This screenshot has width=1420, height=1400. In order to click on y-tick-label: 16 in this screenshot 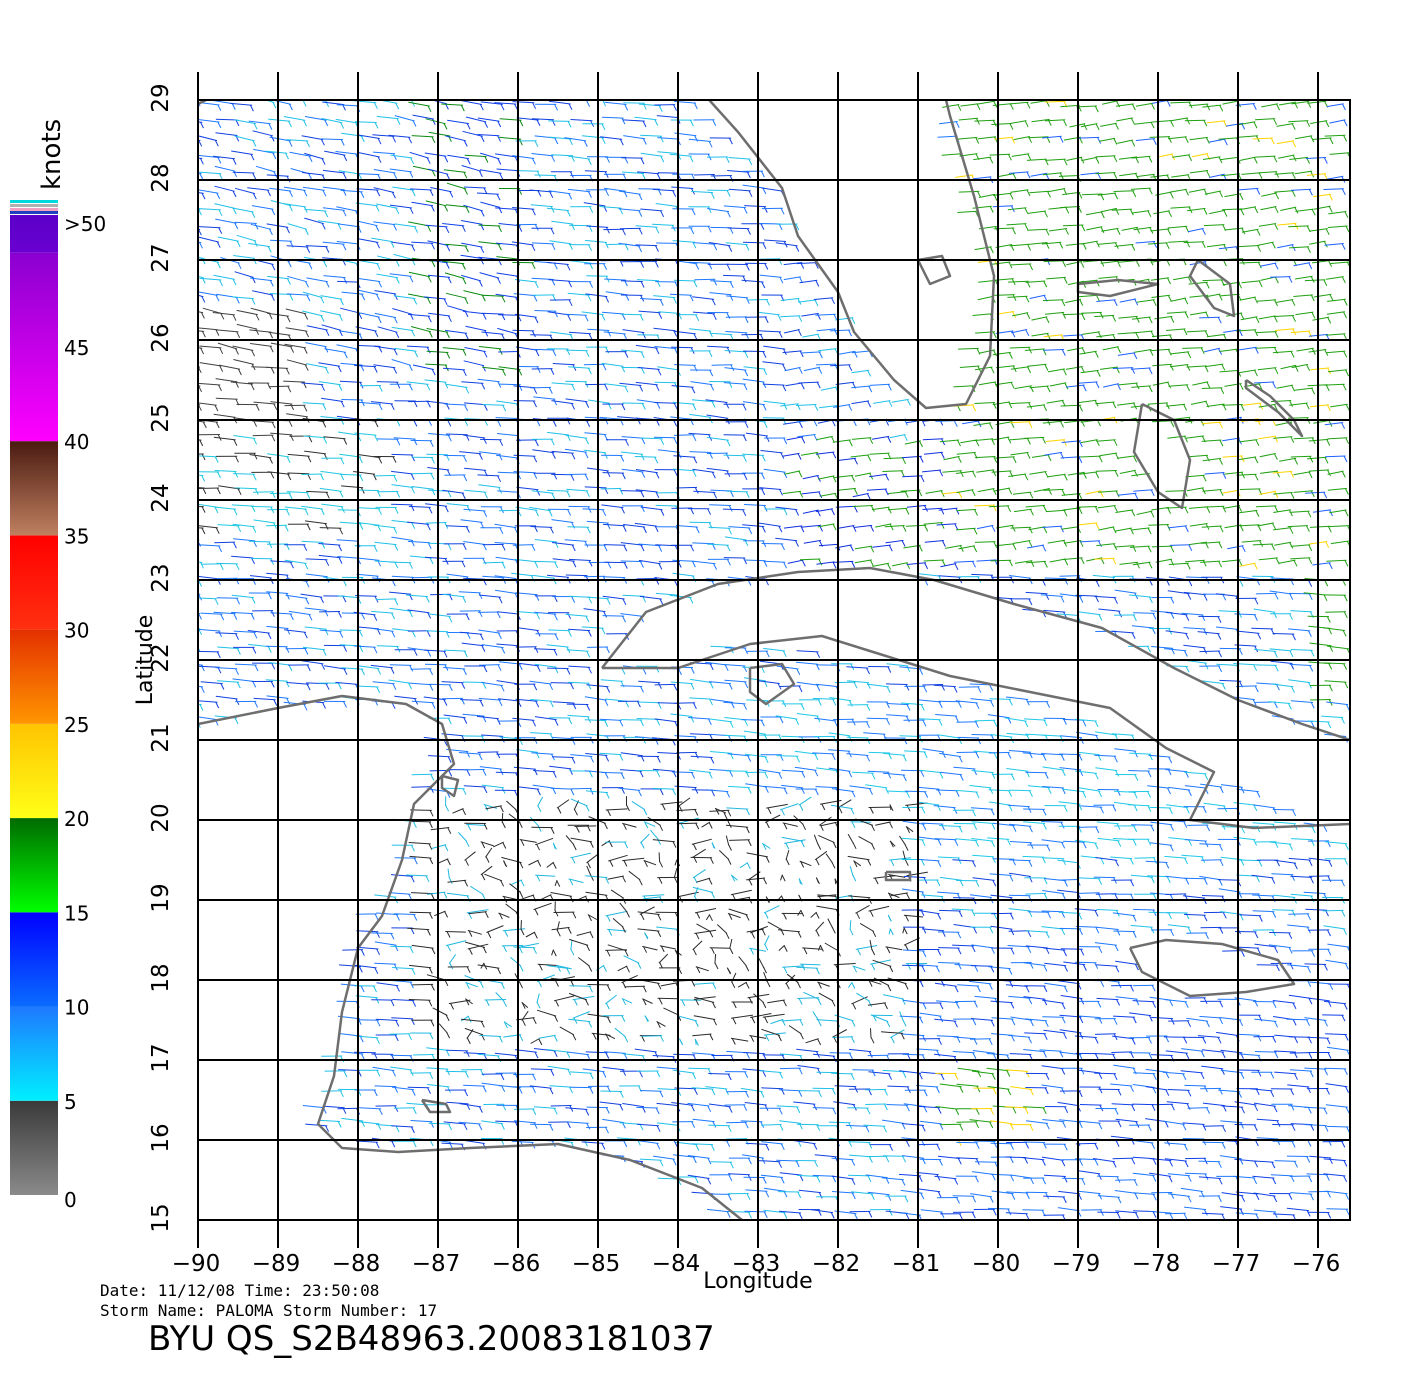, I will do `click(161, 1137)`.